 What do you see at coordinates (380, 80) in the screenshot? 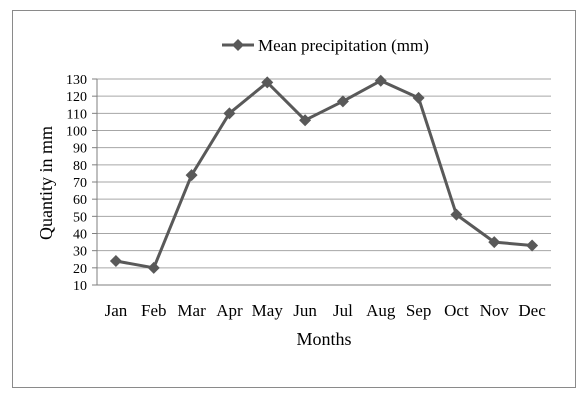
I see `data-point-aug` at bounding box center [380, 80].